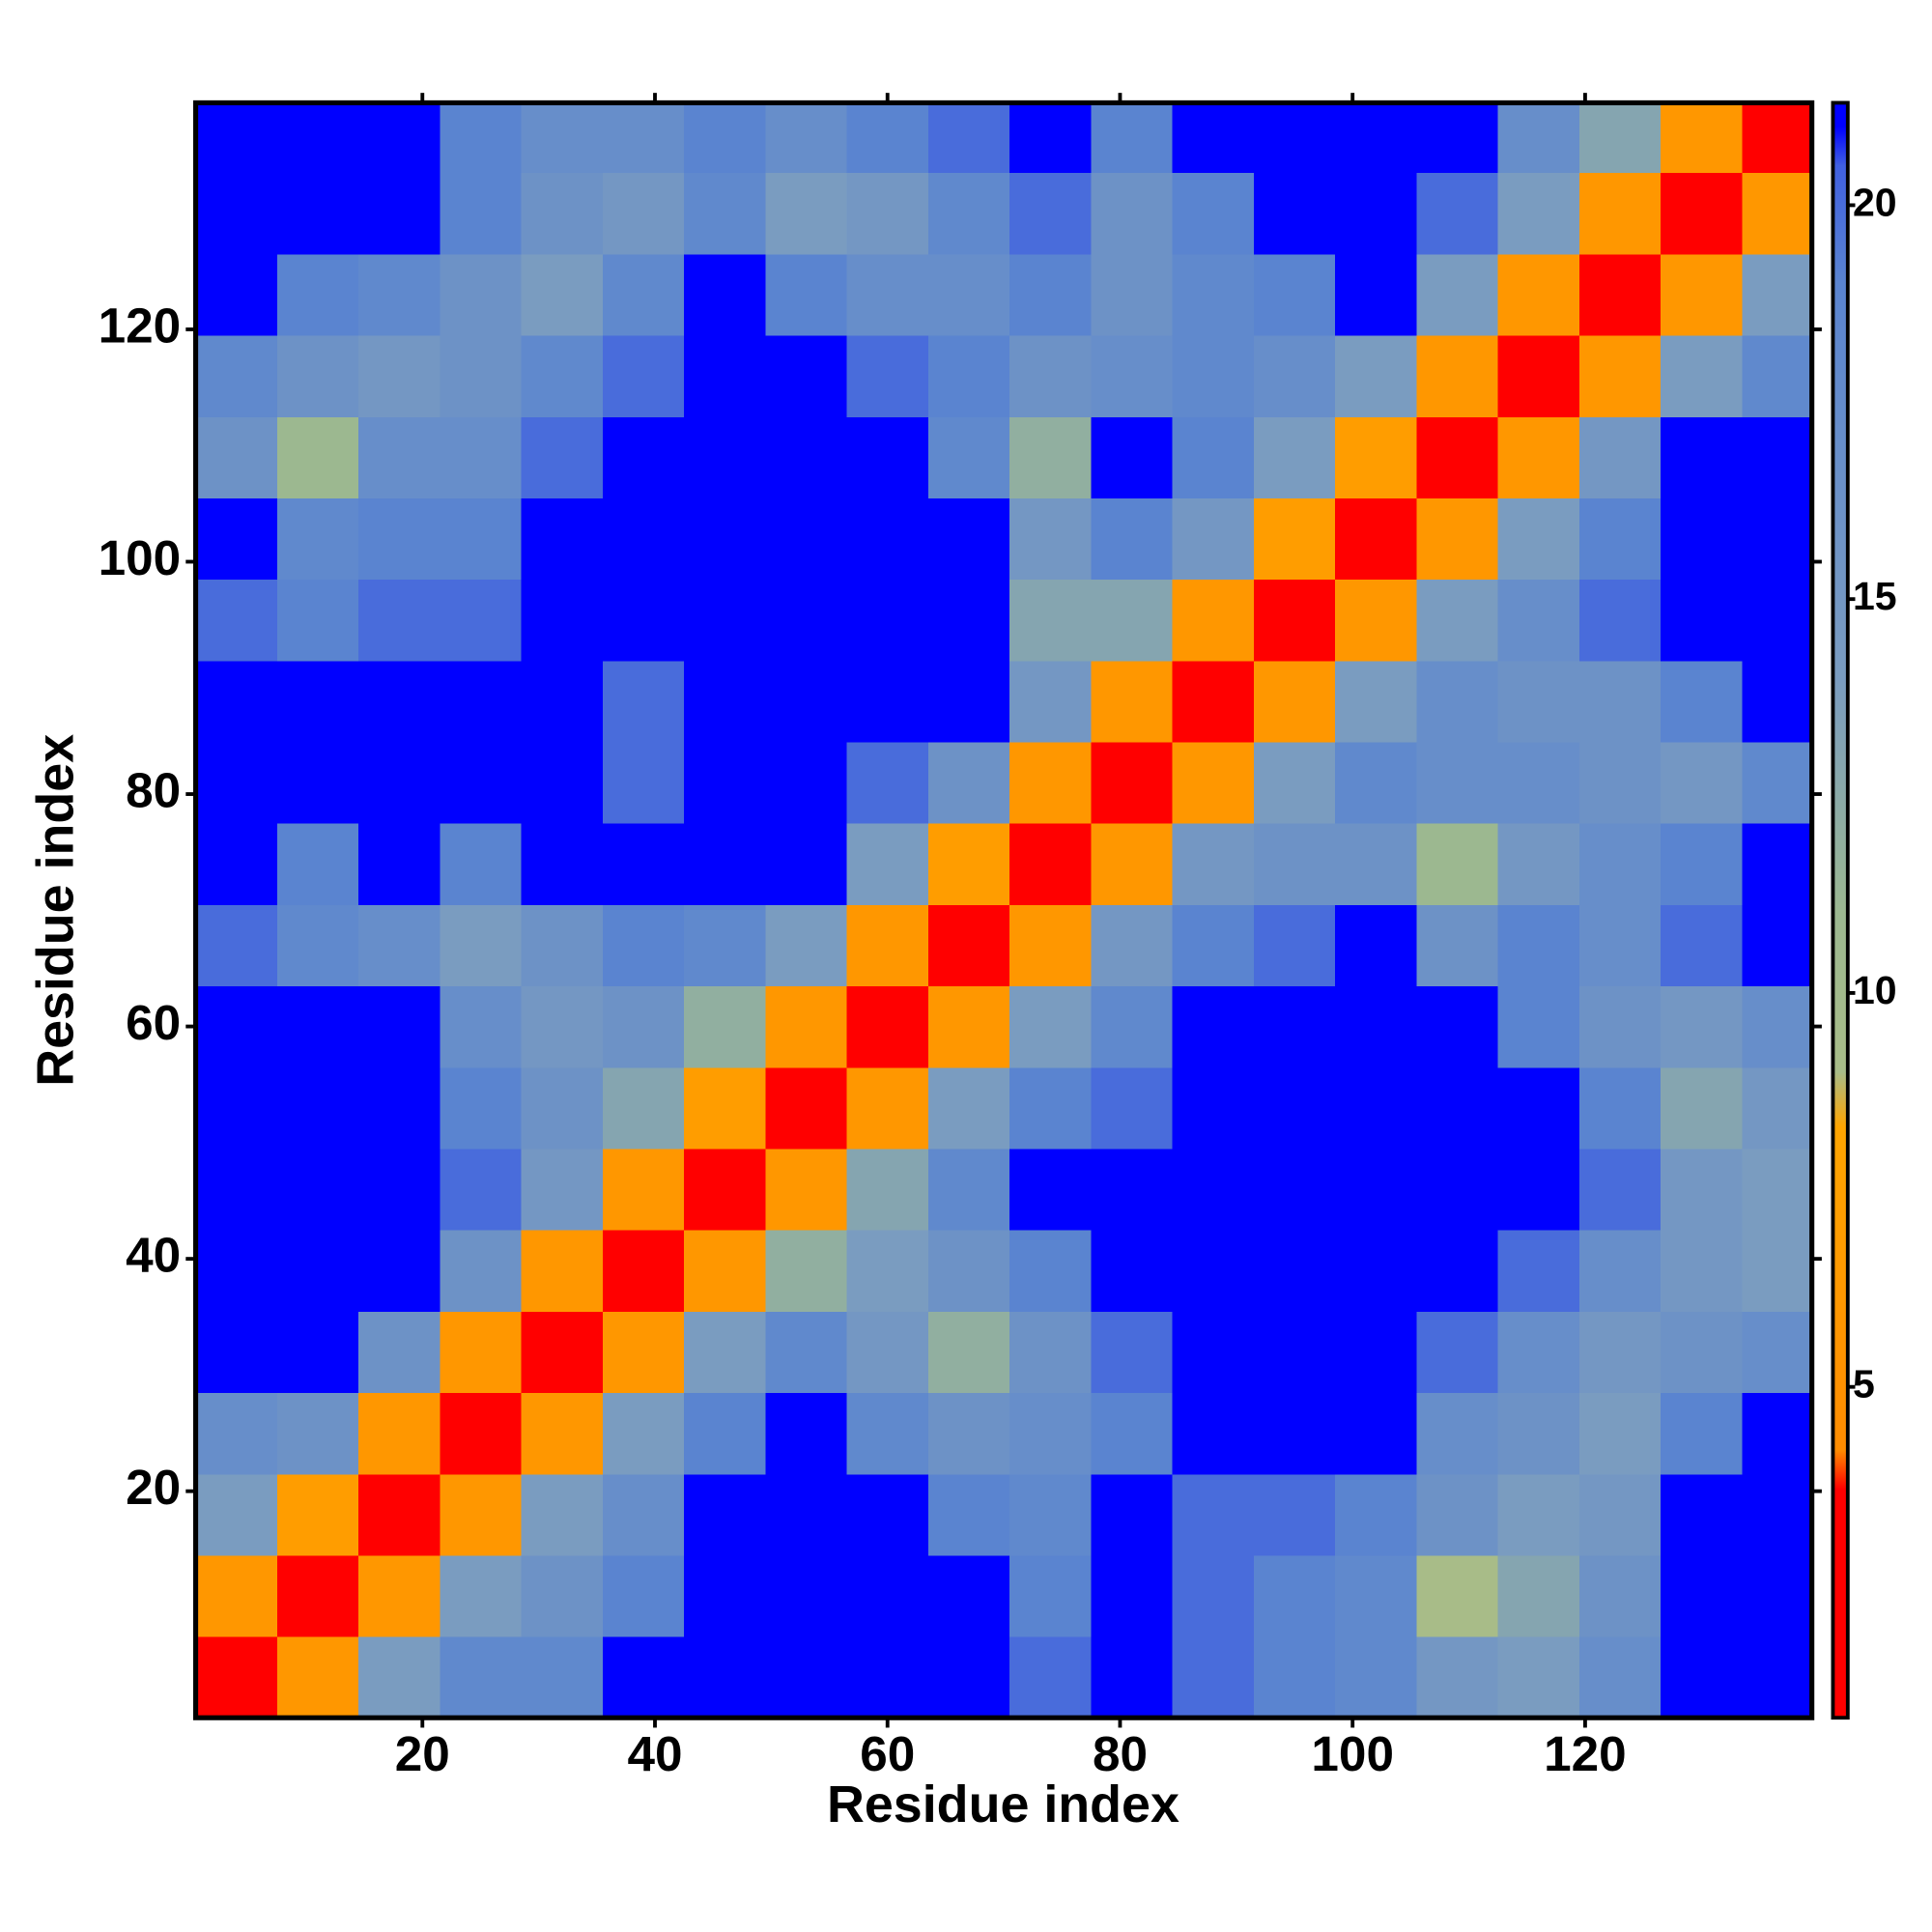 This screenshot has width=1932, height=1932. I want to click on x-tick-label: 60, so click(887, 1753).